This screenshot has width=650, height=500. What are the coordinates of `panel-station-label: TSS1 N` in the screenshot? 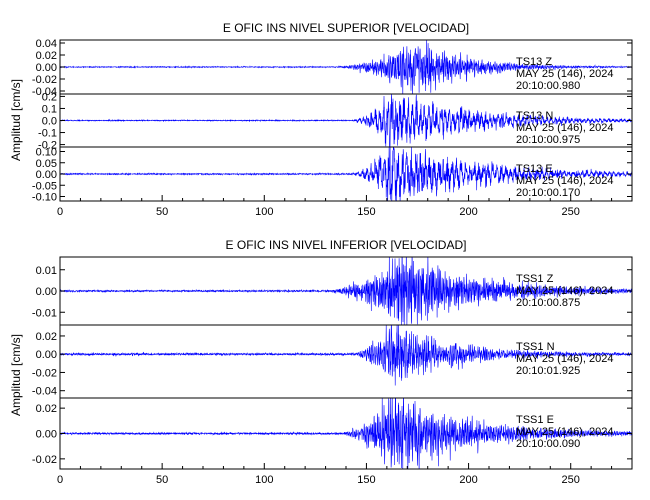 It's located at (535, 347).